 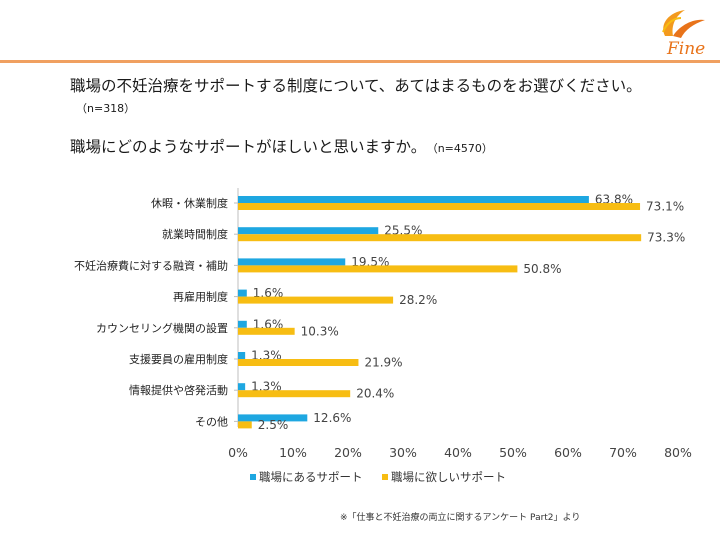 What do you see at coordinates (623, 452) in the screenshot?
I see `x-tick-label: 70%` at bounding box center [623, 452].